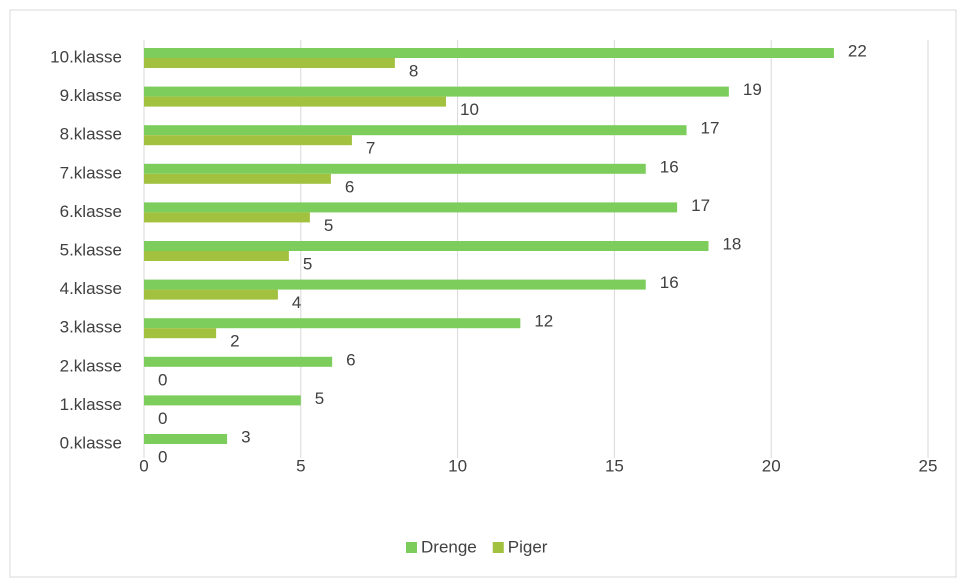 The height and width of the screenshot is (583, 957). Describe the element at coordinates (300, 465) in the screenshot. I see `x-tick-label: 5` at that location.